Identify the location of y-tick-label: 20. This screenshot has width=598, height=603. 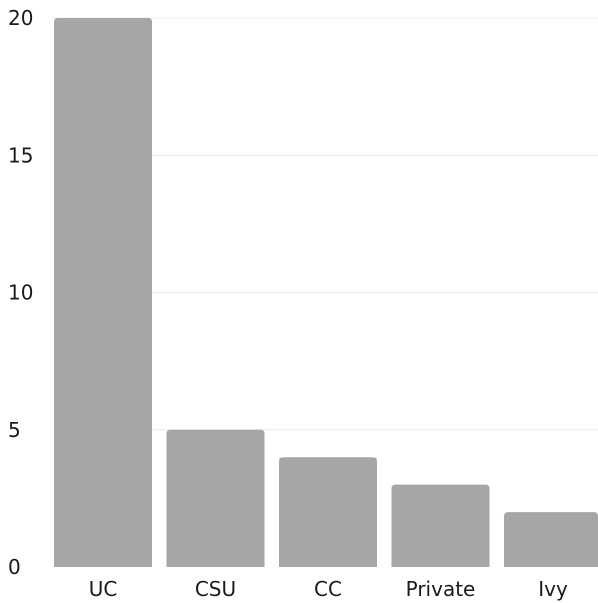
(20, 18).